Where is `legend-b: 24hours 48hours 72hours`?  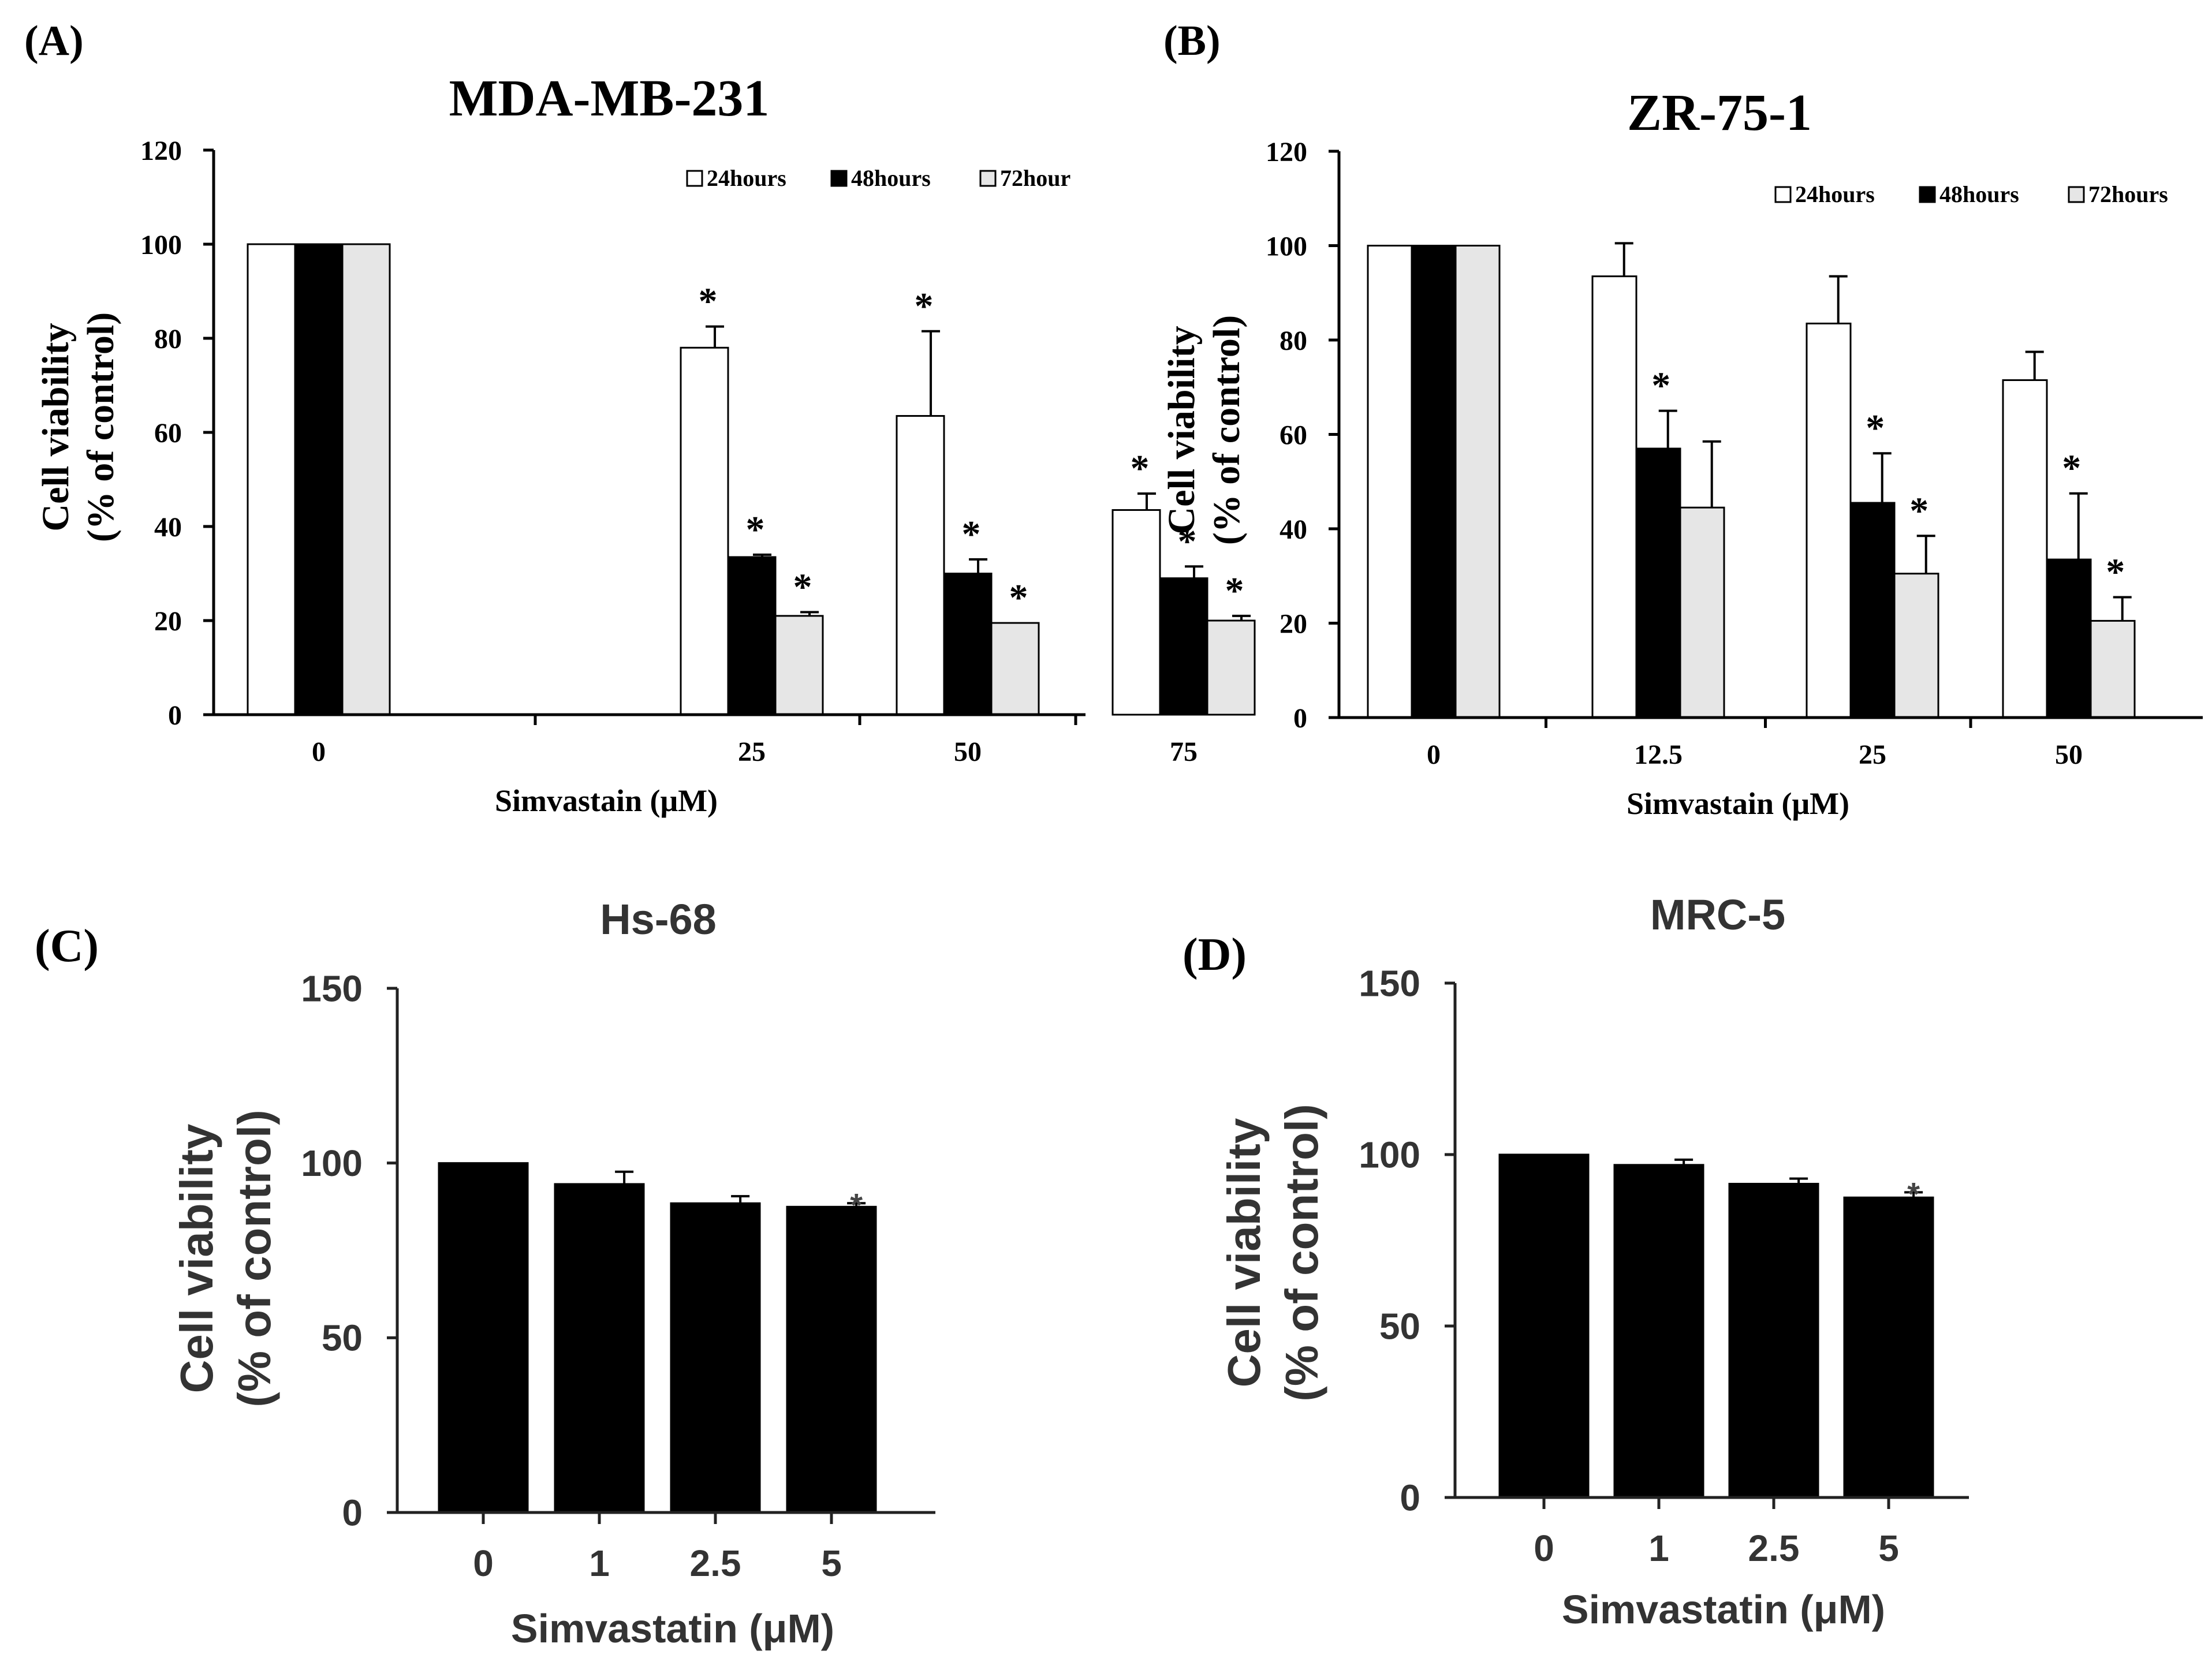
legend-b: 24hours 48hours 72hours is located at coordinates (1971, 194).